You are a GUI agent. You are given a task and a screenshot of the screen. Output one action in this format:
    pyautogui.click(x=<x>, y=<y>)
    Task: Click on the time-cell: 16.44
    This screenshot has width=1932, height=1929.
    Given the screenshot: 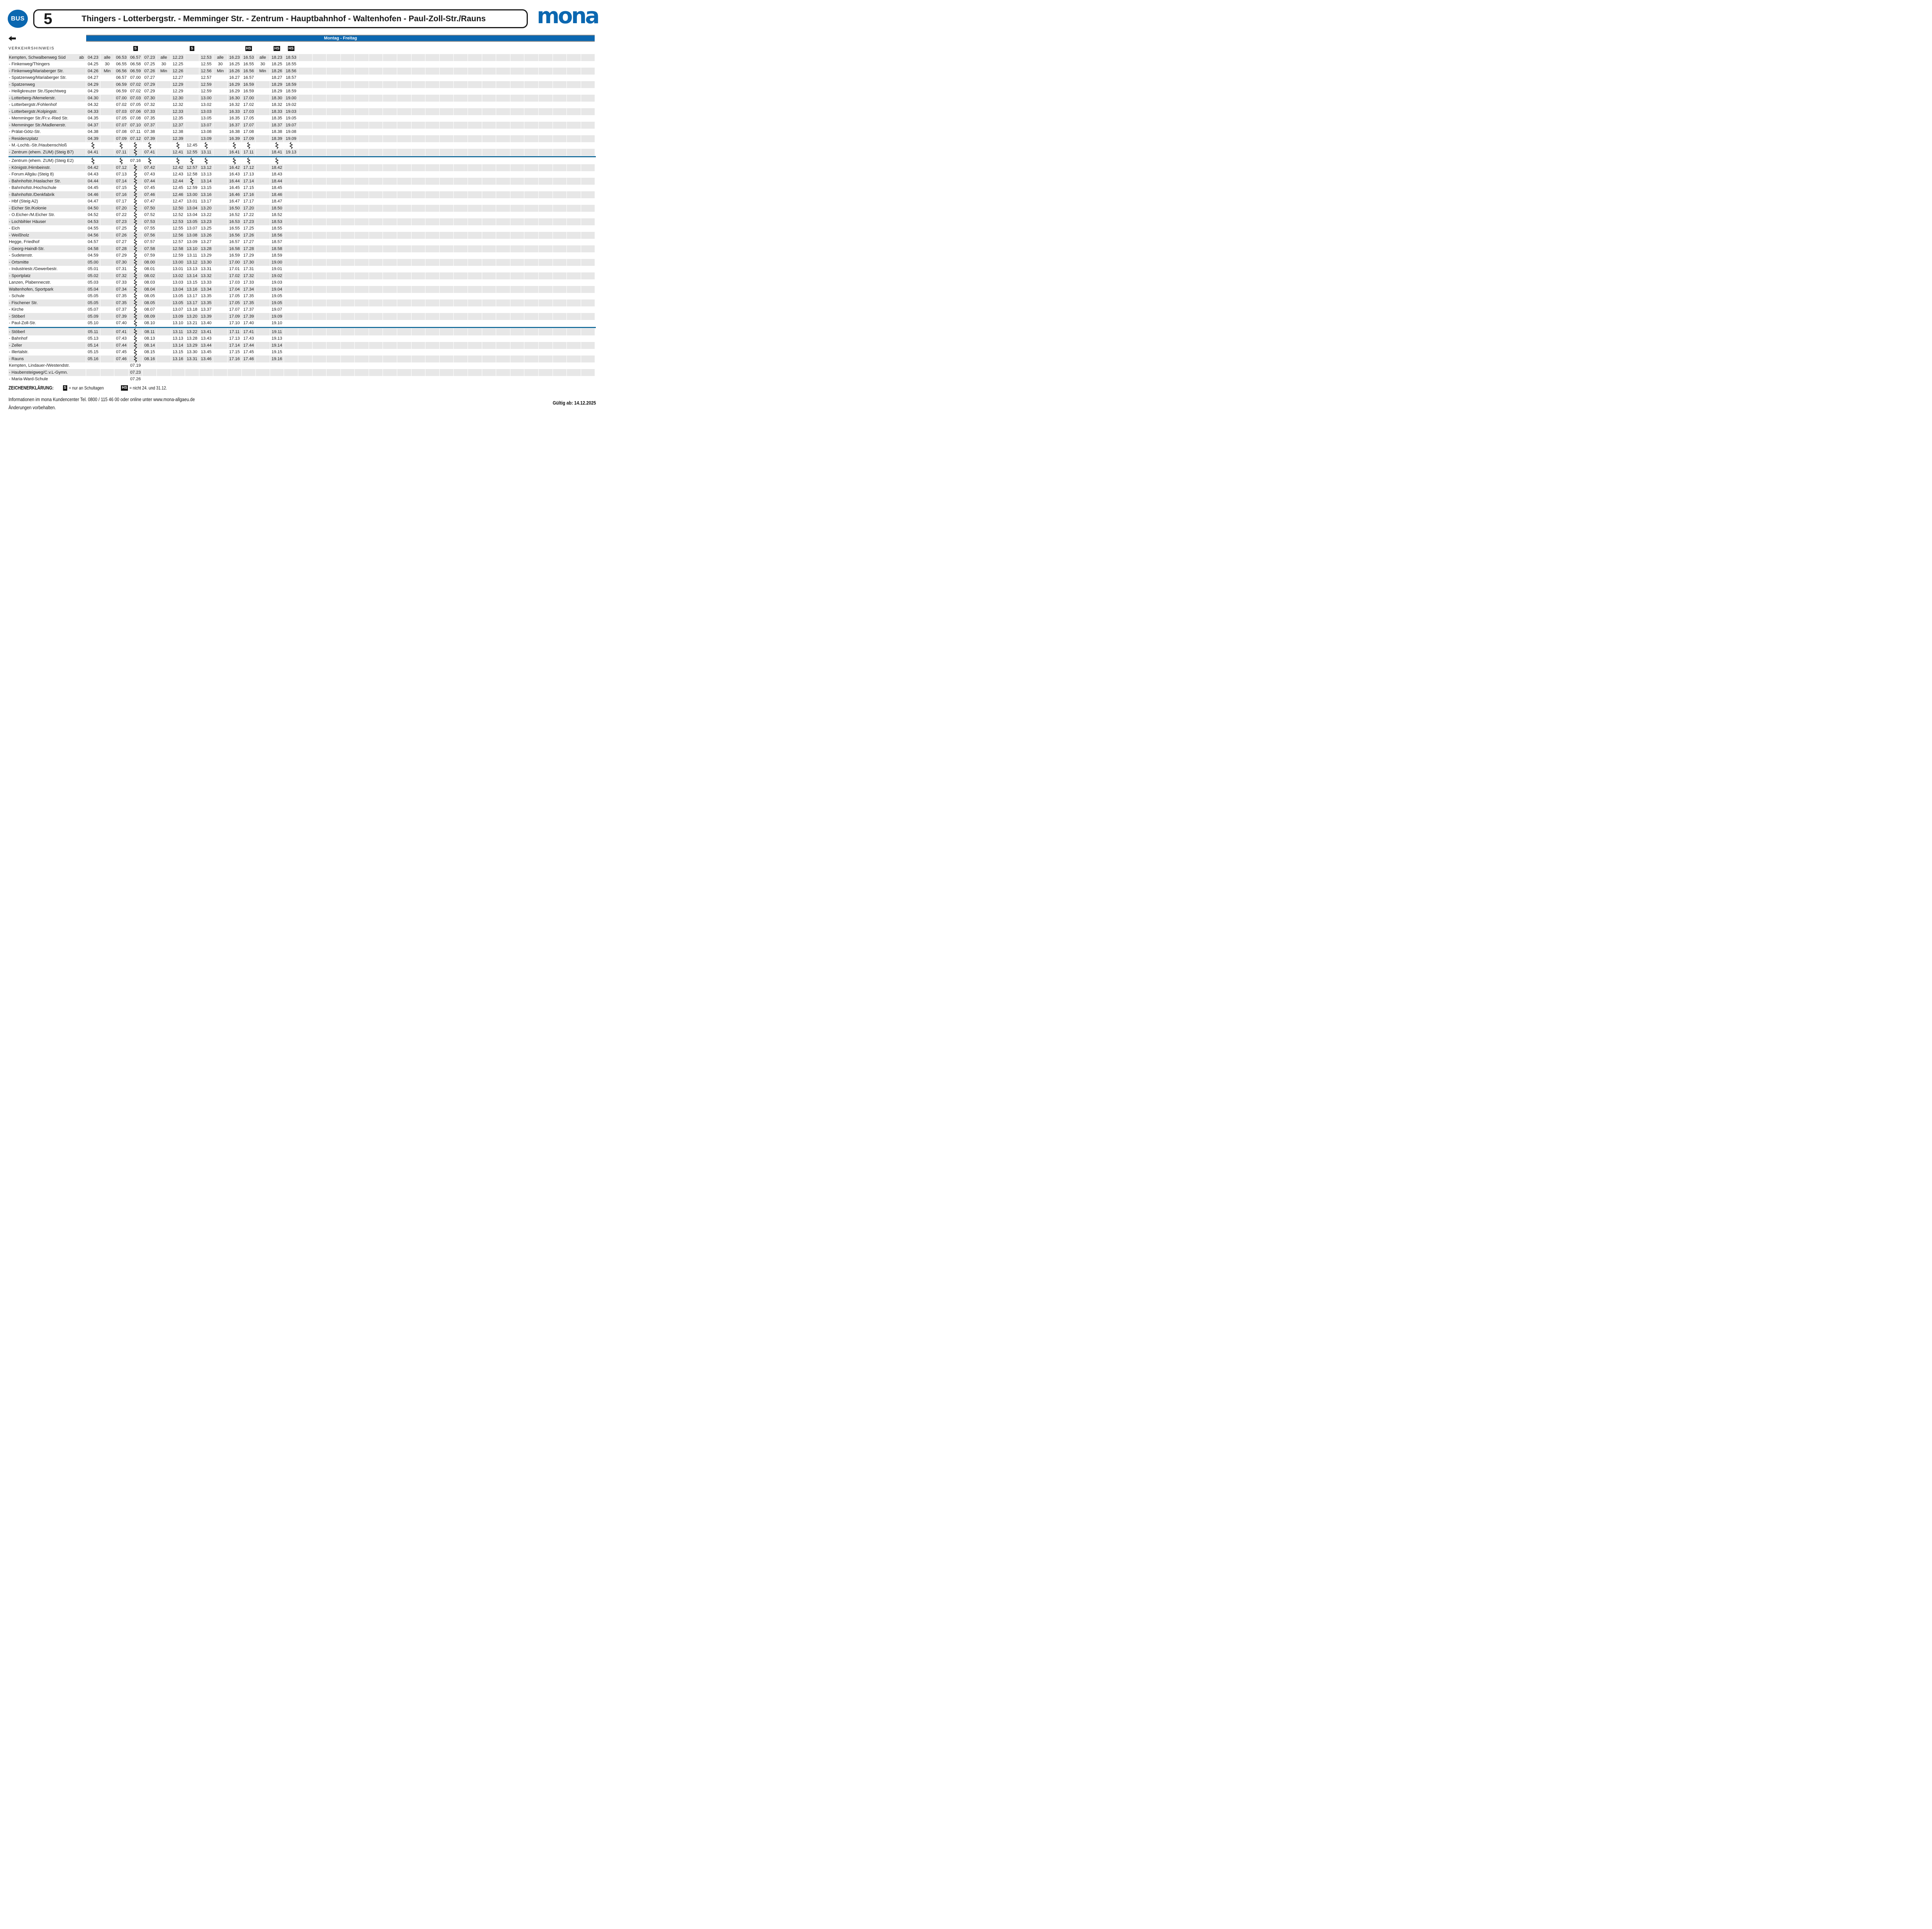 What is the action you would take?
    pyautogui.click(x=235, y=181)
    